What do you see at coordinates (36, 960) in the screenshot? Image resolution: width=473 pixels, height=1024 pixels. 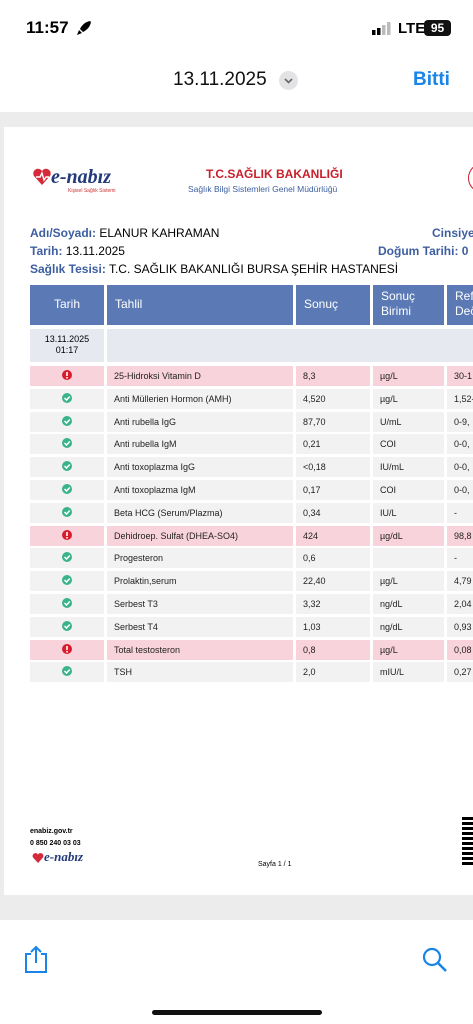 I see `share-button` at bounding box center [36, 960].